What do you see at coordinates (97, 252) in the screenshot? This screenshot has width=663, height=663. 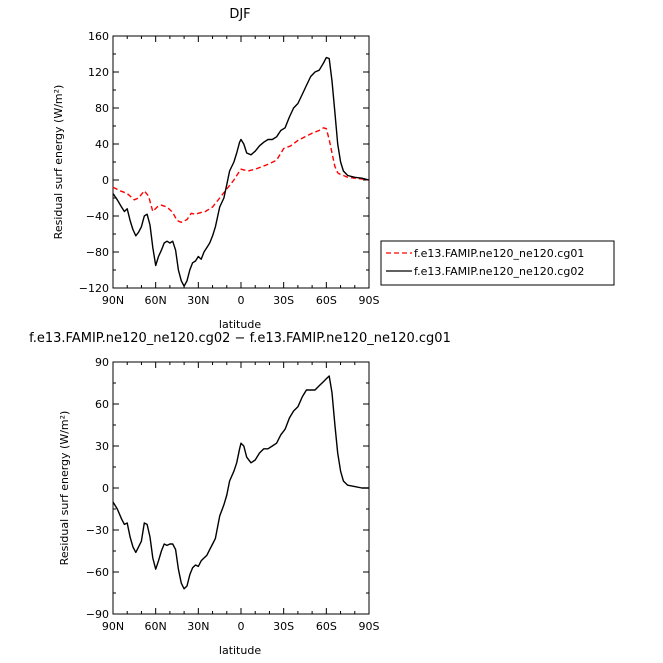 I see `top-y-tick-label: −80` at bounding box center [97, 252].